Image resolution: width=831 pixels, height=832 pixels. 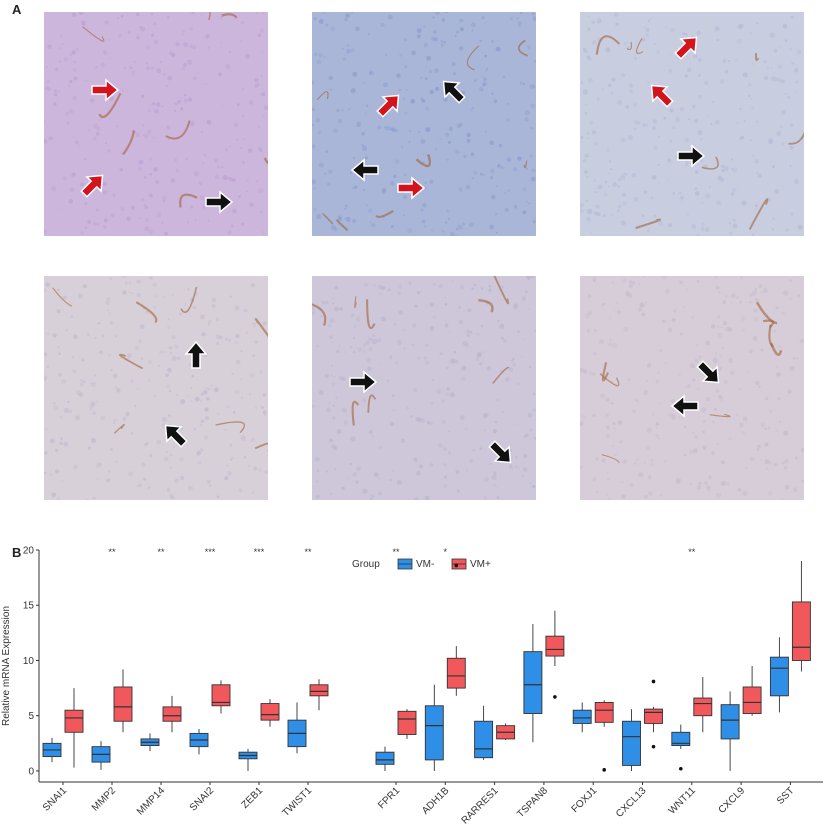 I want to click on outlier-point, so click(x=604, y=770).